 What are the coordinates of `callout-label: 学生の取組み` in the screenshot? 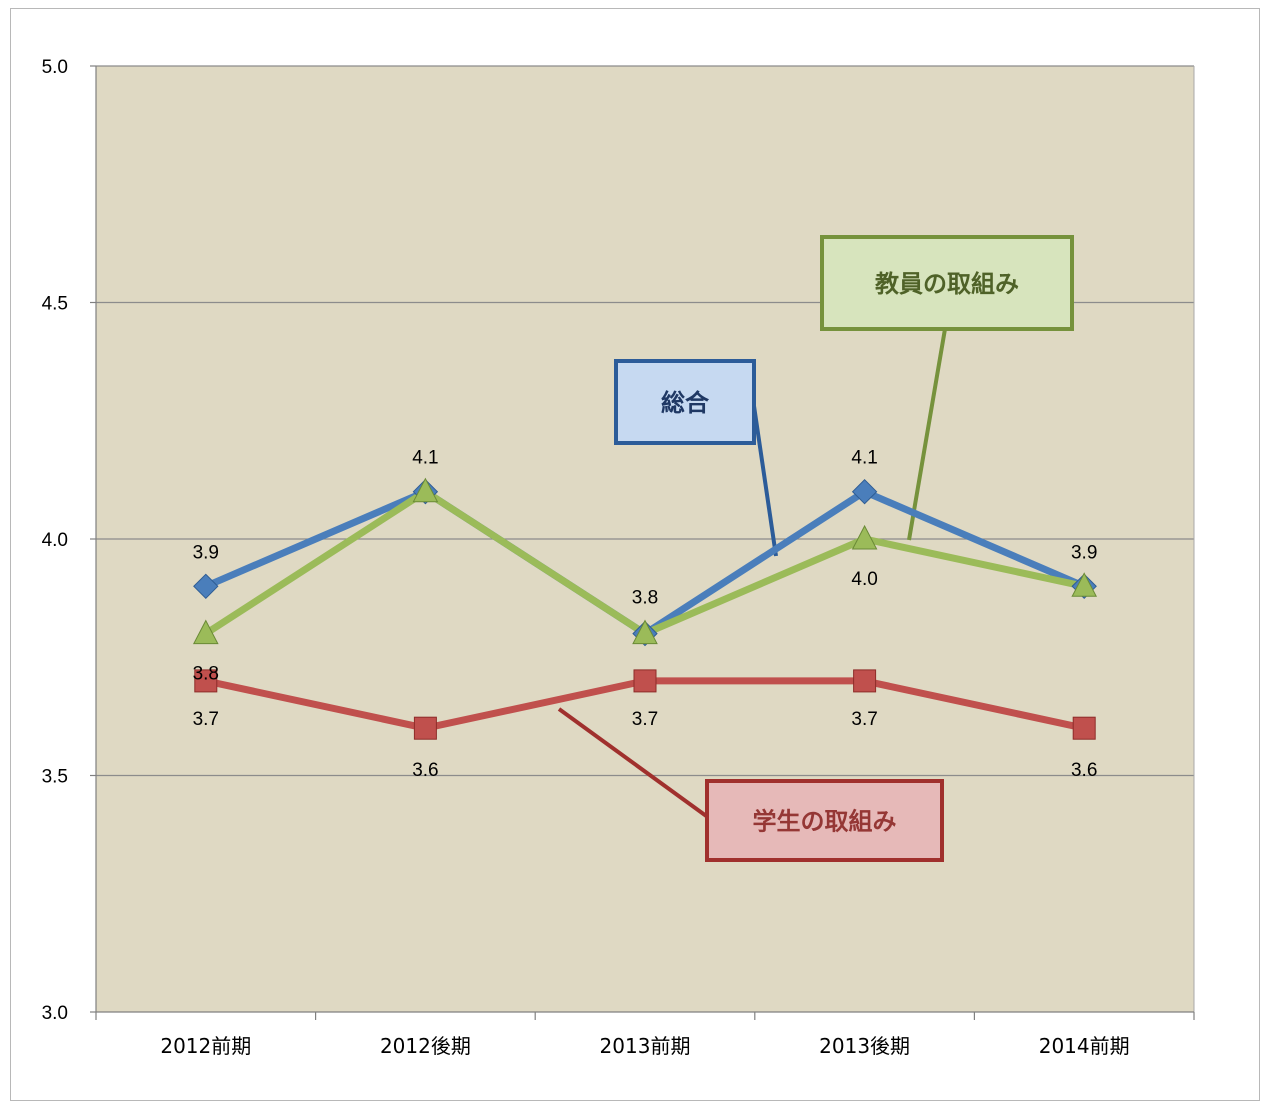 It's located at (825, 822).